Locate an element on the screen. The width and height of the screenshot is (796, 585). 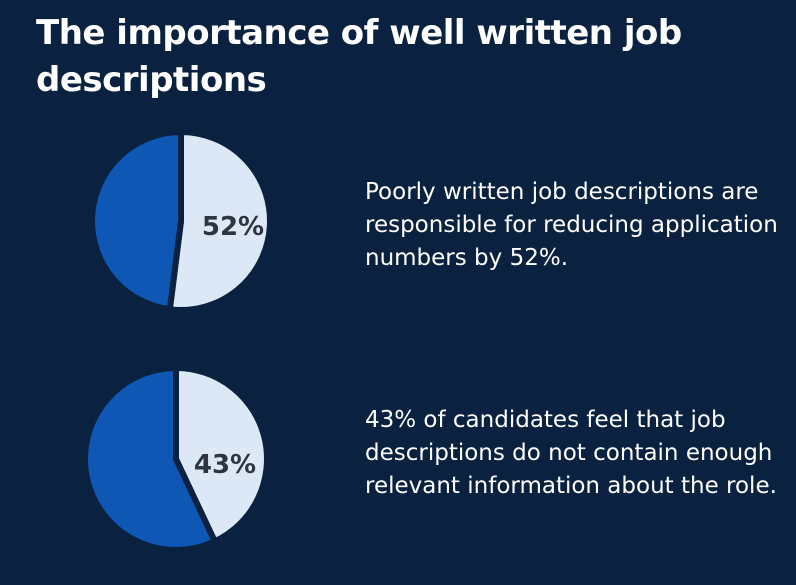
pie-2-label: 43% is located at coordinates (225, 465).